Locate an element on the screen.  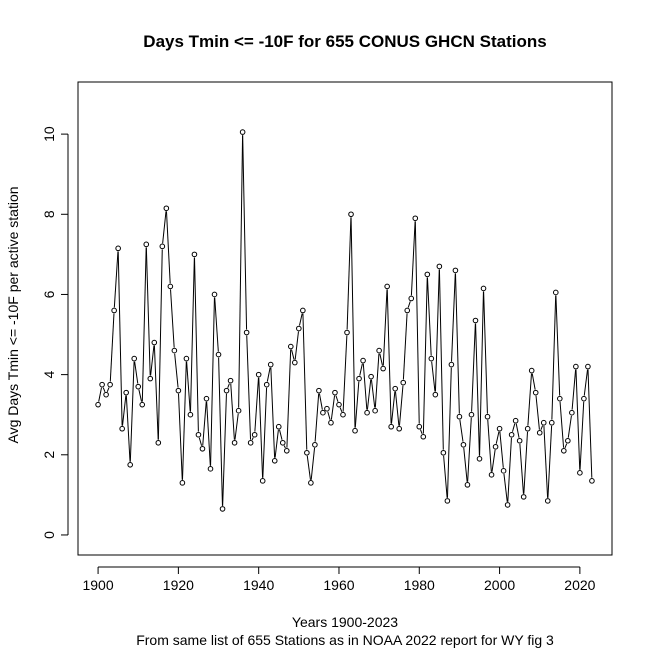
x-tick-label: 2000 is located at coordinates (499, 585).